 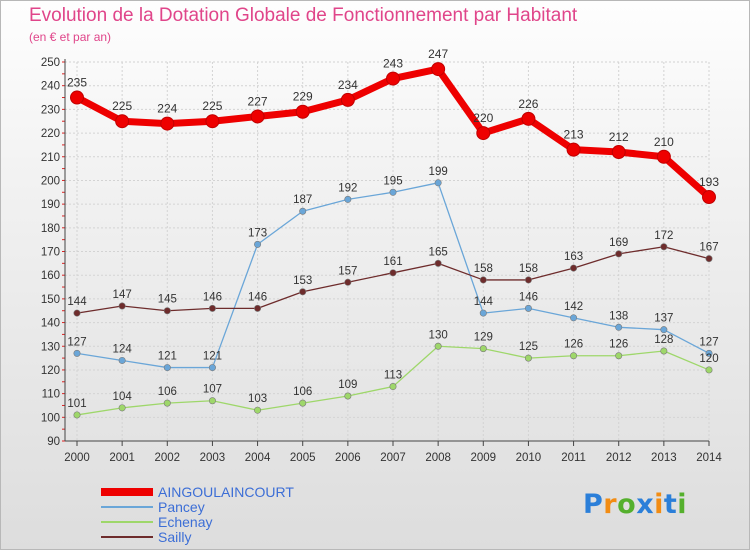 I want to click on x-tick-label: 2010, so click(x=529, y=458).